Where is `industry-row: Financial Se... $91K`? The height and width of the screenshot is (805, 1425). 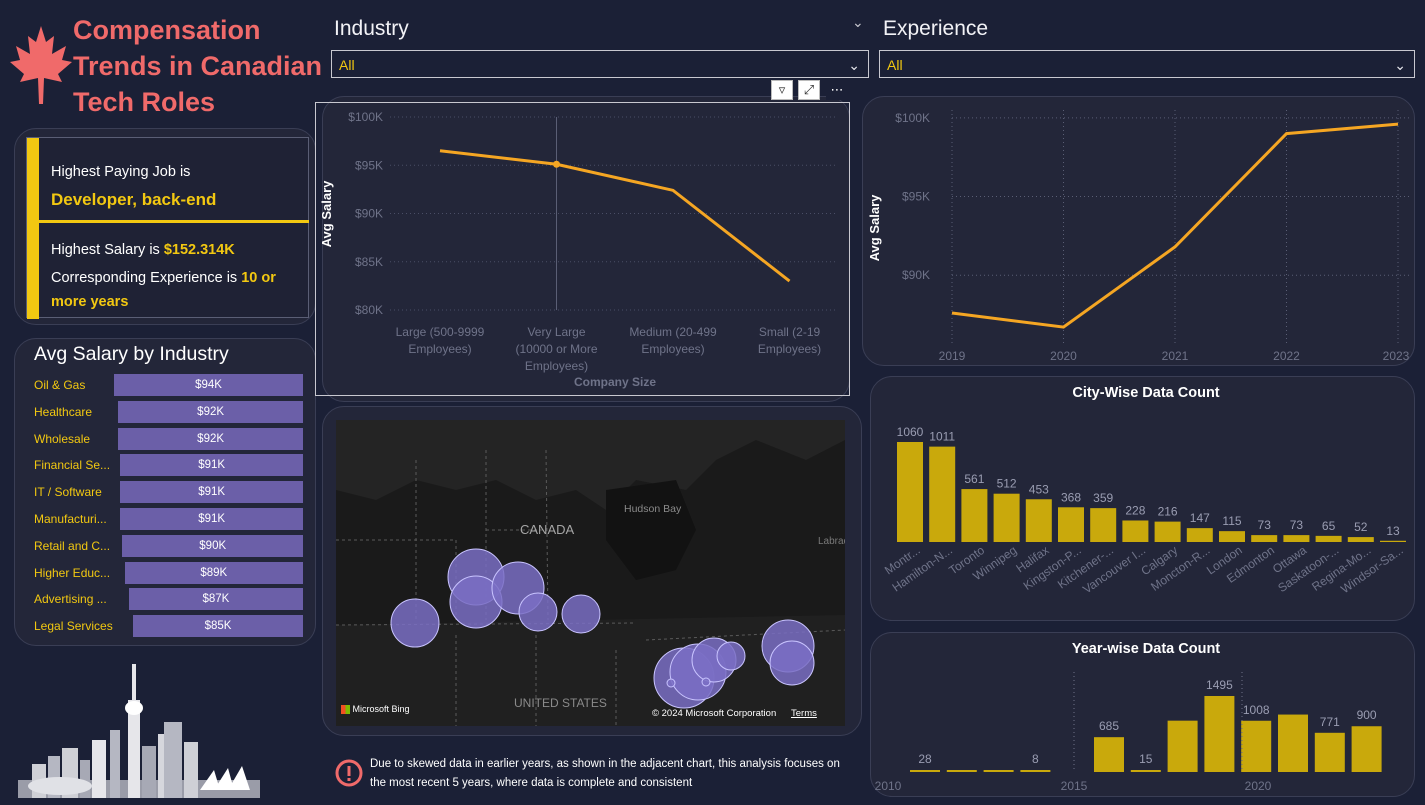 industry-row: Financial Se... $91K is located at coordinates (165, 465).